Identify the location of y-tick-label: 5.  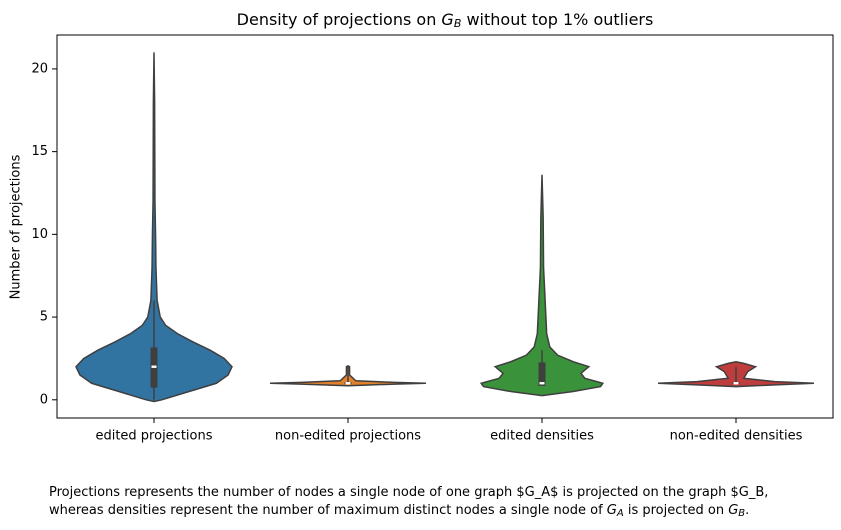
(44, 317).